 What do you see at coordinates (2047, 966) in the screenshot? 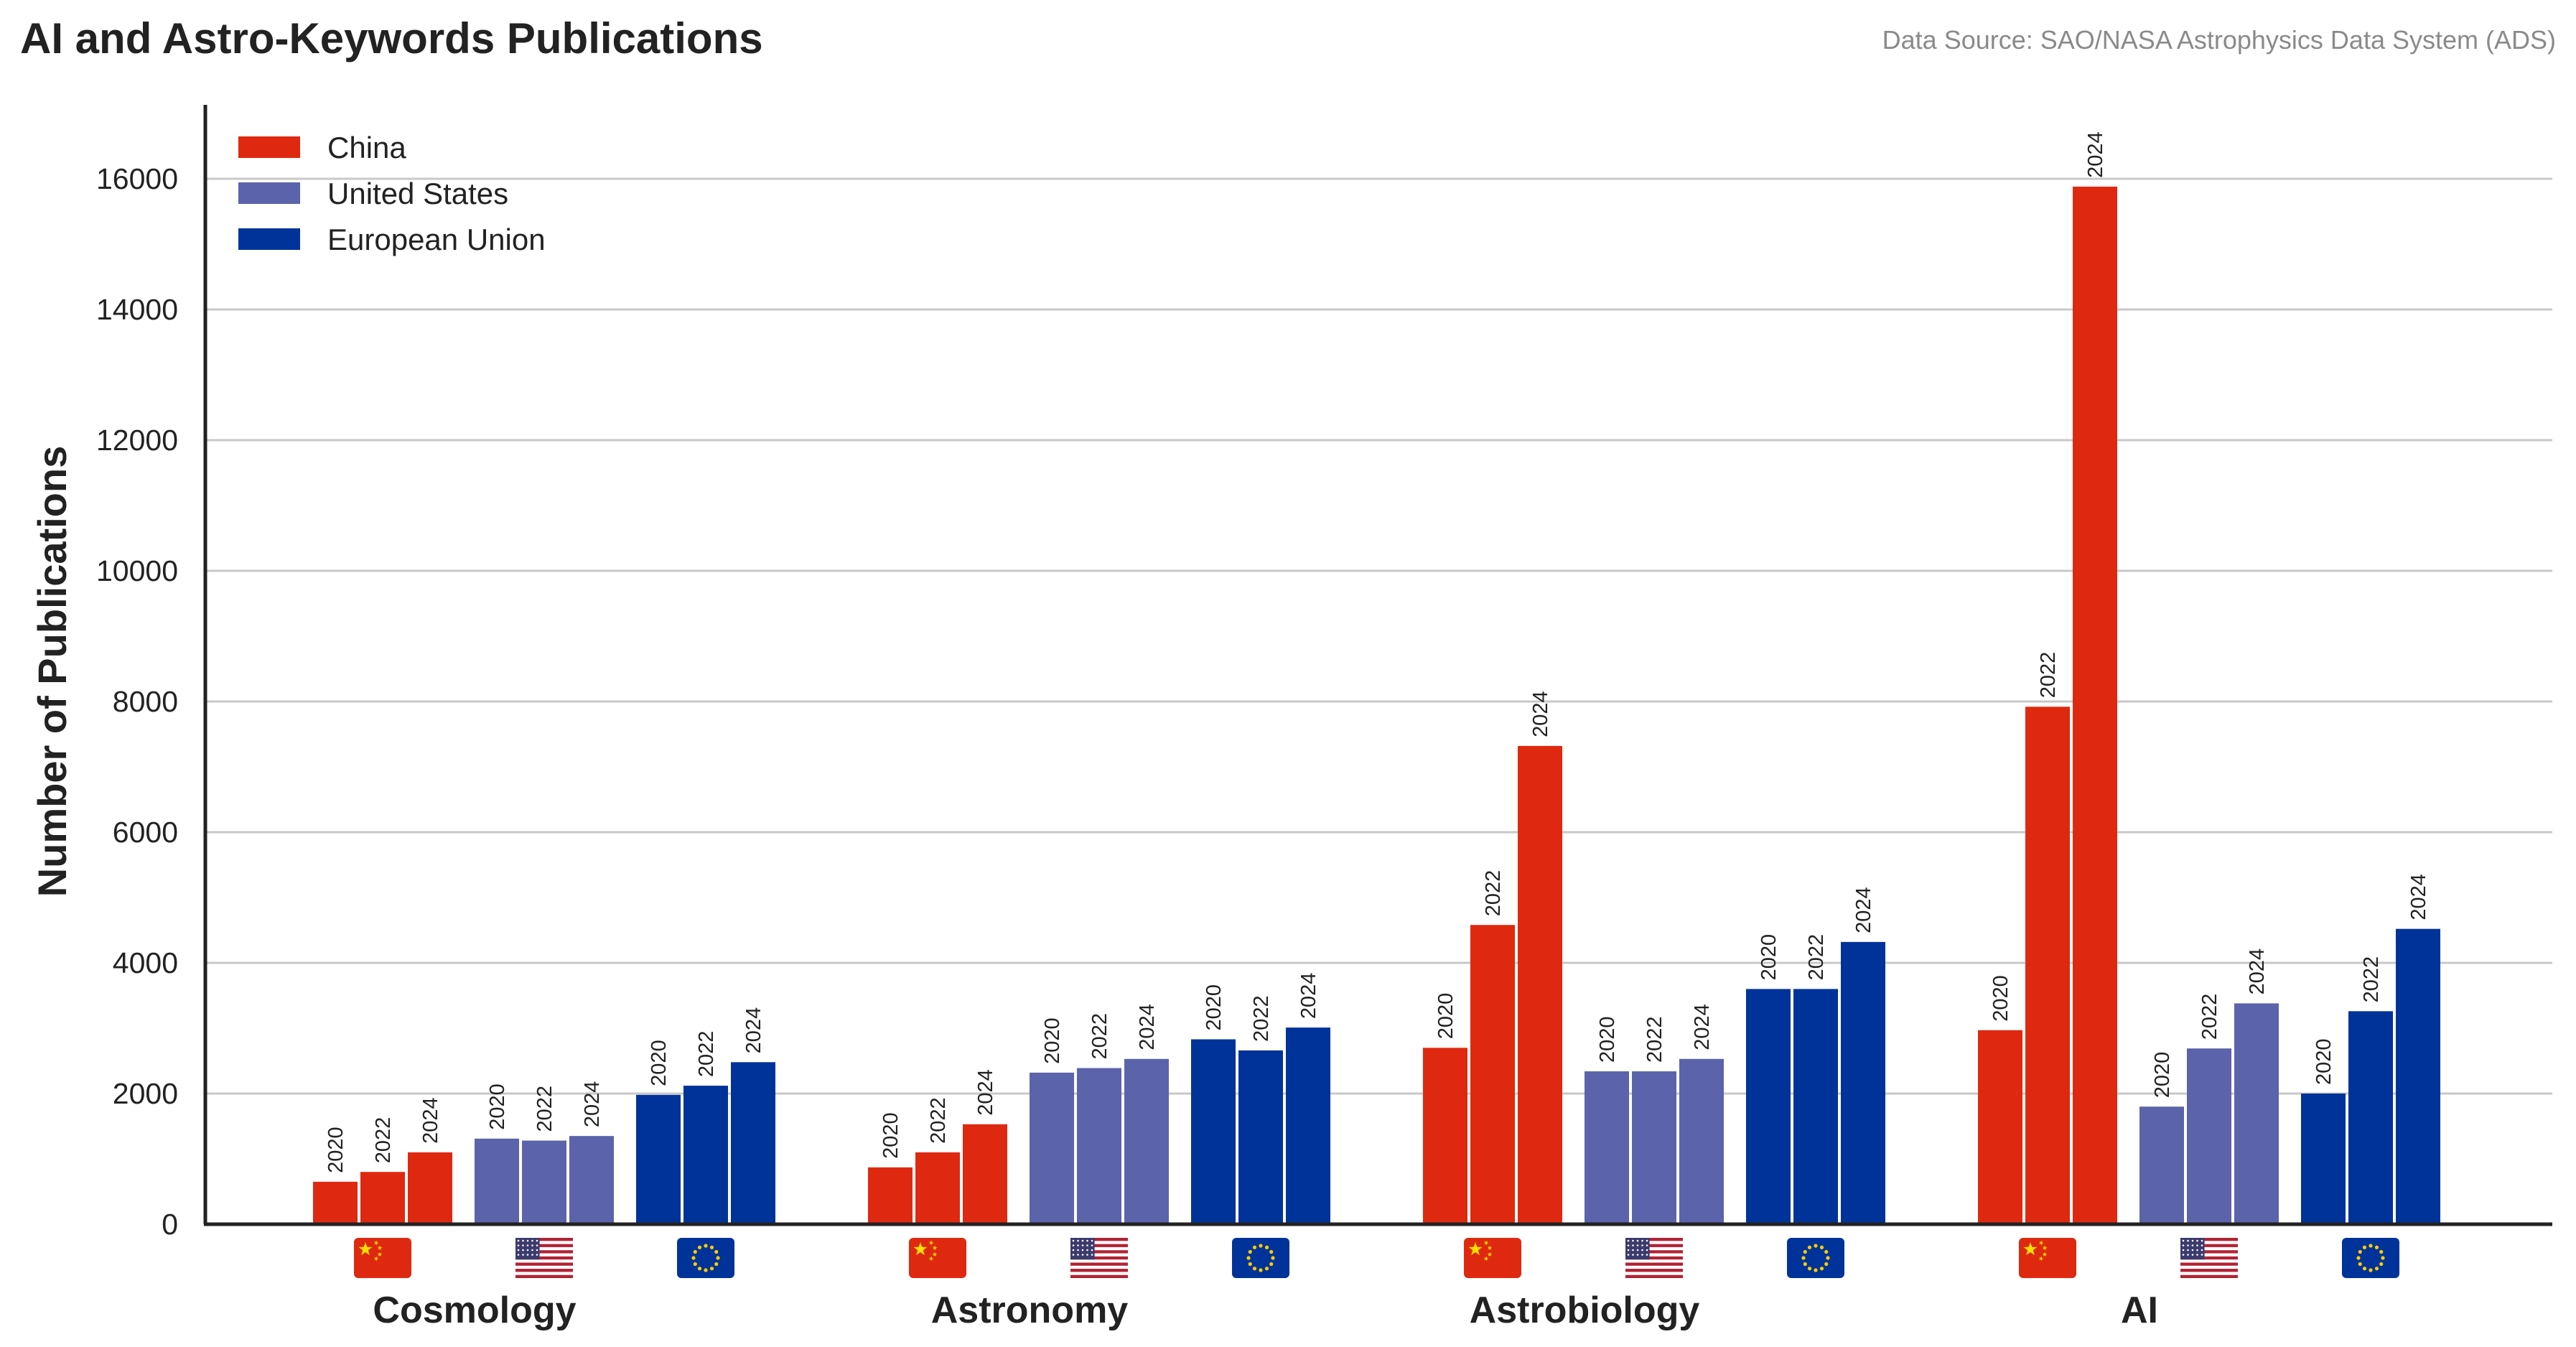
I see `bar-china-ai-2022` at bounding box center [2047, 966].